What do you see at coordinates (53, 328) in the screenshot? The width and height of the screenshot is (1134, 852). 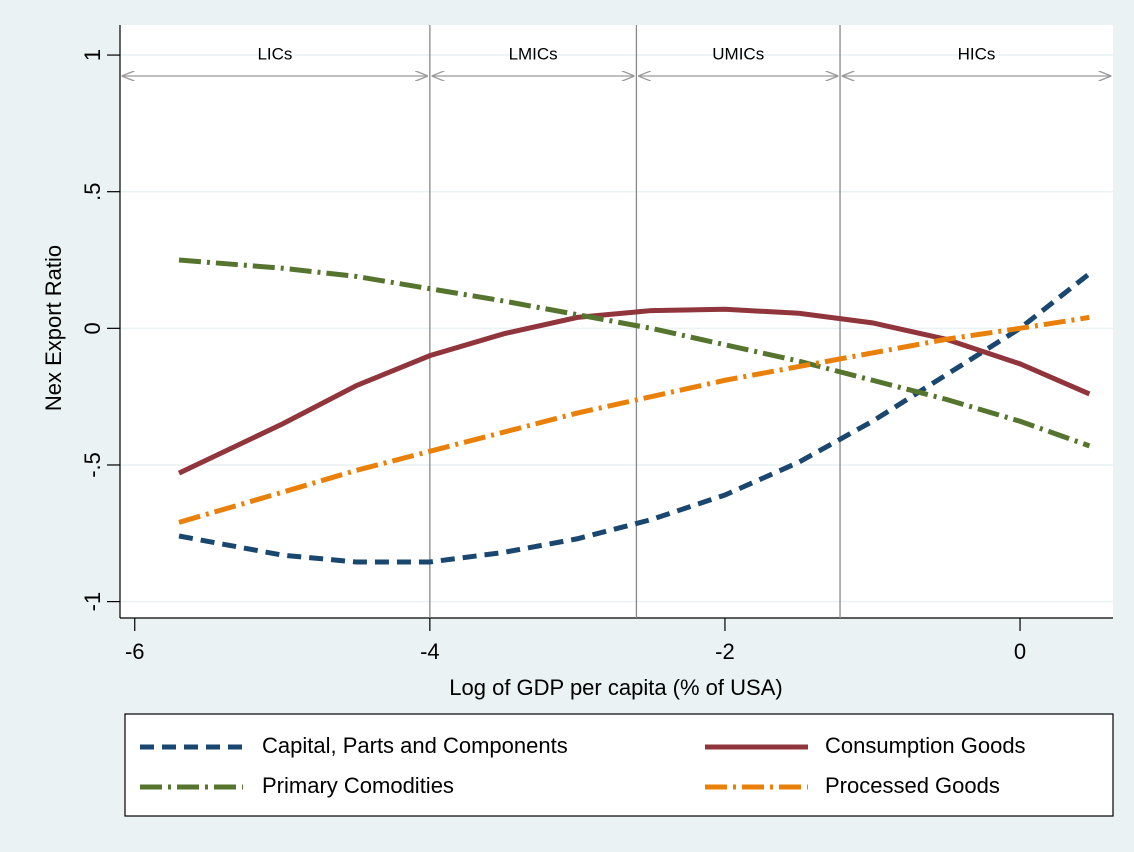 I see `y-axis-title: Nex Export Ratio` at bounding box center [53, 328].